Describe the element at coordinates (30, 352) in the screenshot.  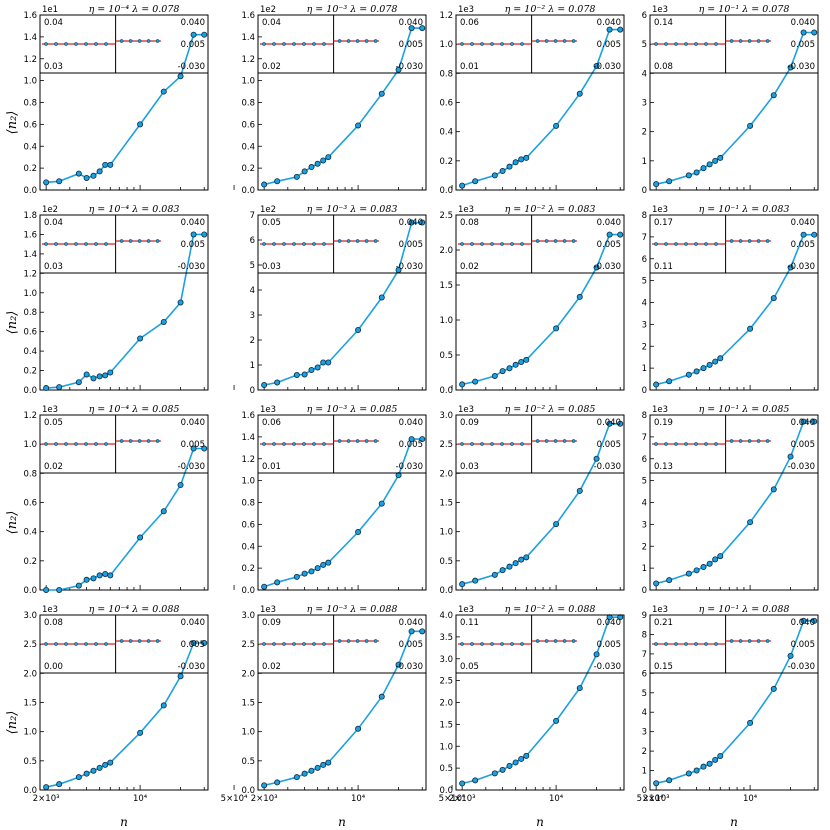
I see `y-tick-label: 0.4` at that location.